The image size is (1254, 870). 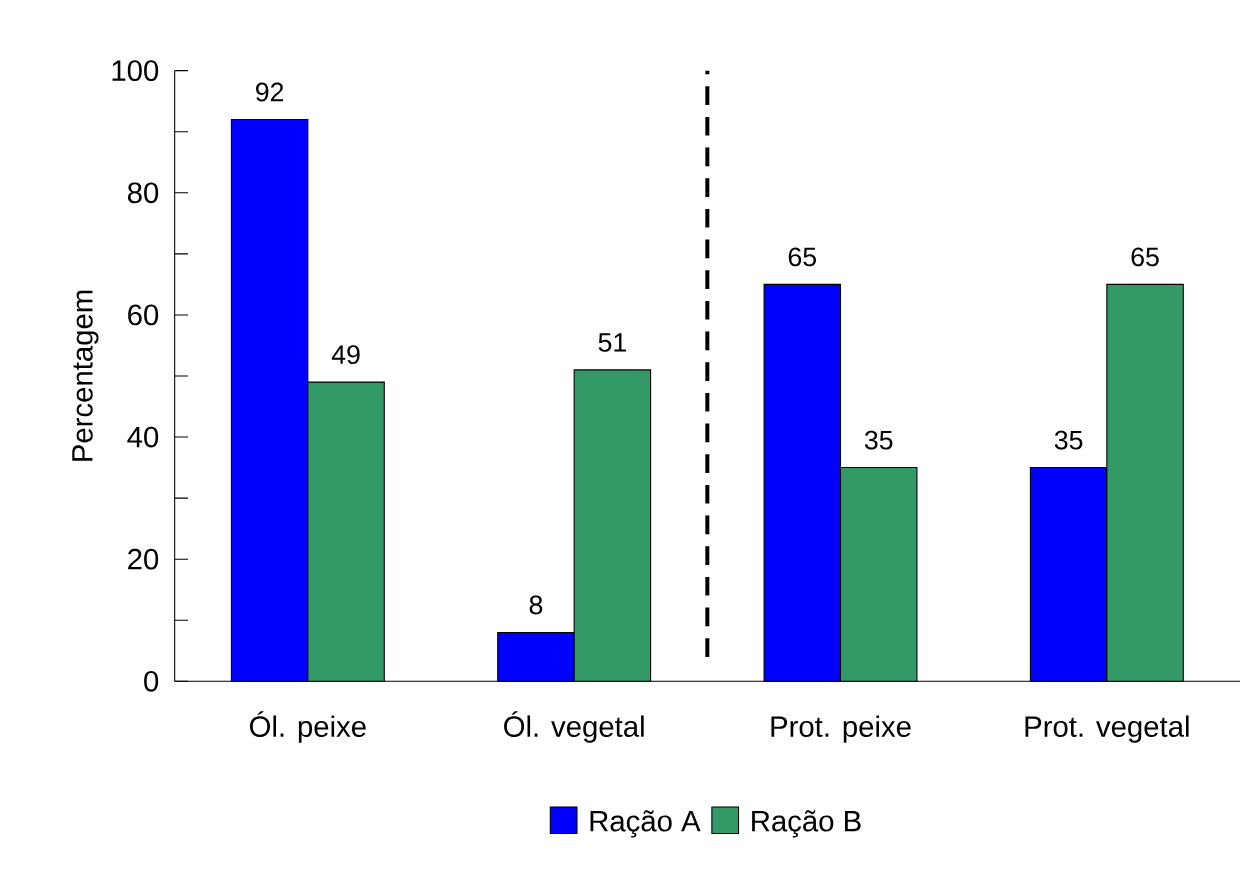 I want to click on y-tick-label: 80, so click(x=143, y=193).